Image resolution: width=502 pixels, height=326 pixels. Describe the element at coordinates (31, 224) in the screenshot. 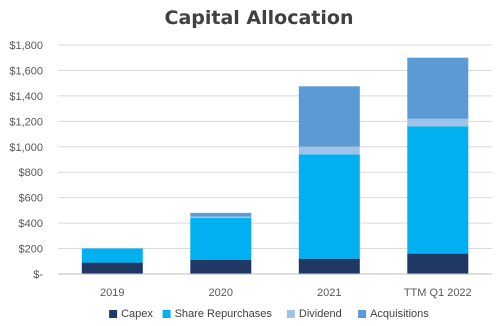

I see `y-tick-label: $400` at that location.